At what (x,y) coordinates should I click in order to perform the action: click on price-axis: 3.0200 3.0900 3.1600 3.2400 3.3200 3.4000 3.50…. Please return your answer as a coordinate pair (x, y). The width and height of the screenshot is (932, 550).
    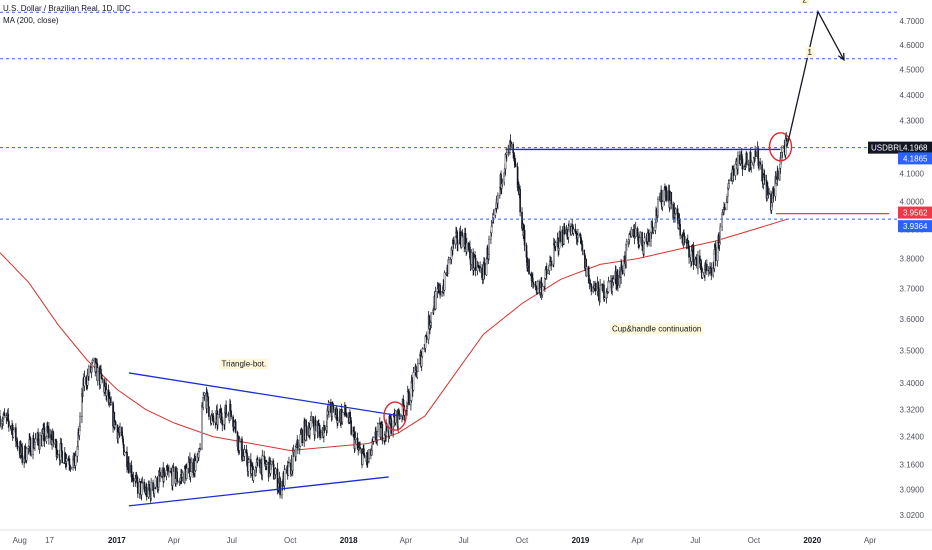
    Looking at the image, I should click on (900, 275).